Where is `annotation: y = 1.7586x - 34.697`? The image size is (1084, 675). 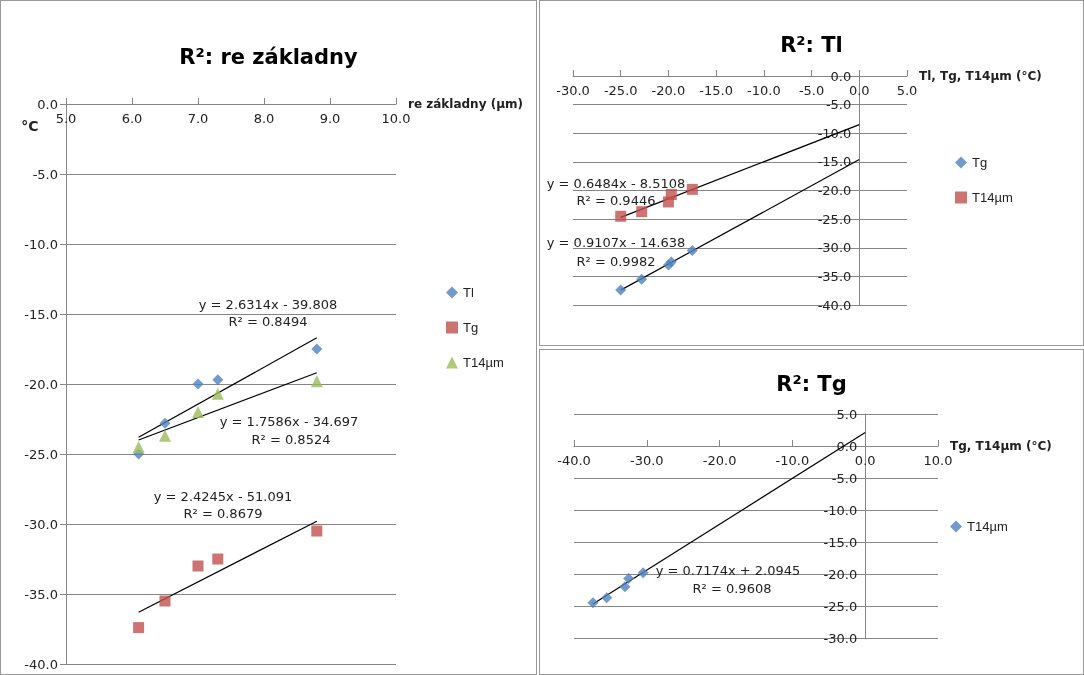 annotation: y = 1.7586x - 34.697 is located at coordinates (289, 421).